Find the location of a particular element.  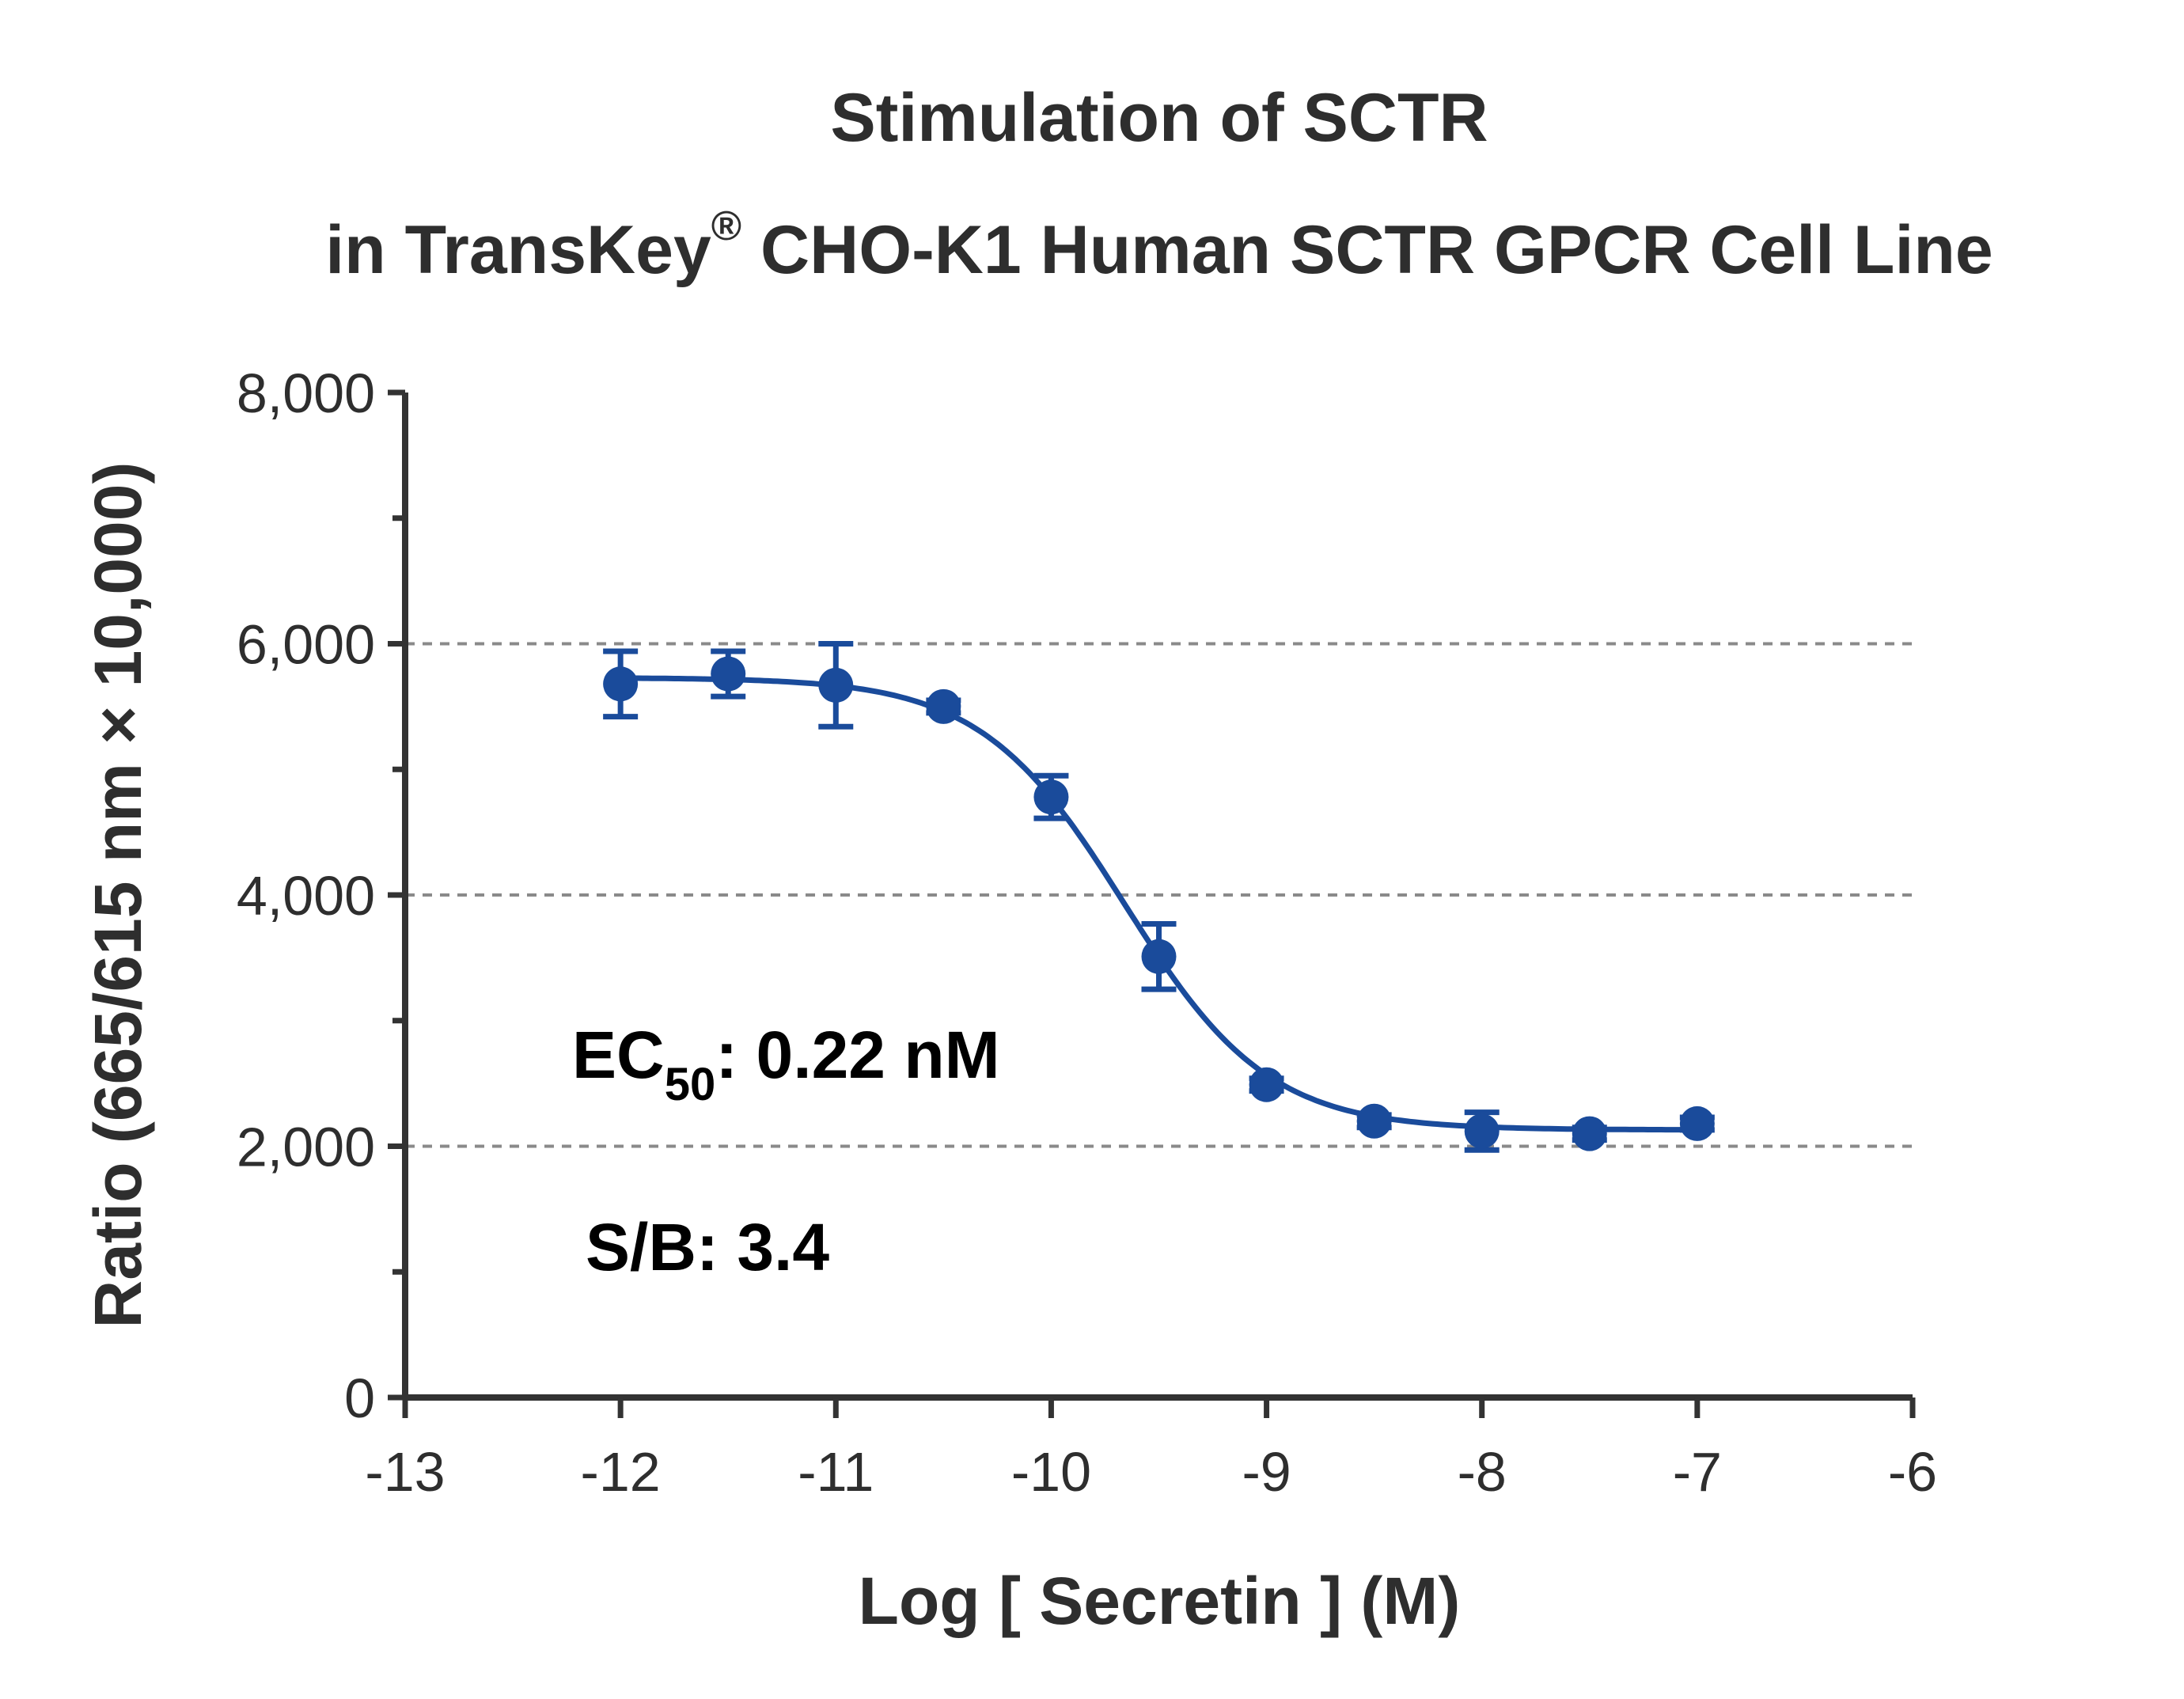

y-tick-label: 4,000 is located at coordinates (306, 896).